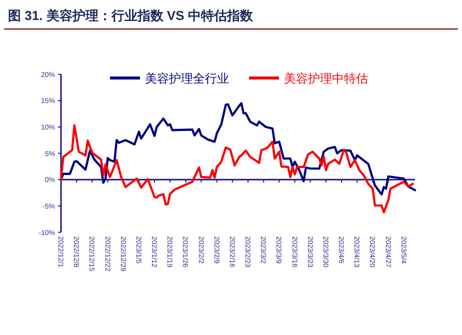 This screenshot has width=462, height=335. What do you see at coordinates (131, 15) in the screenshot?
I see `chart-title: 图 31. 美容护理：行业指数 VS 中特估指数` at bounding box center [131, 15].